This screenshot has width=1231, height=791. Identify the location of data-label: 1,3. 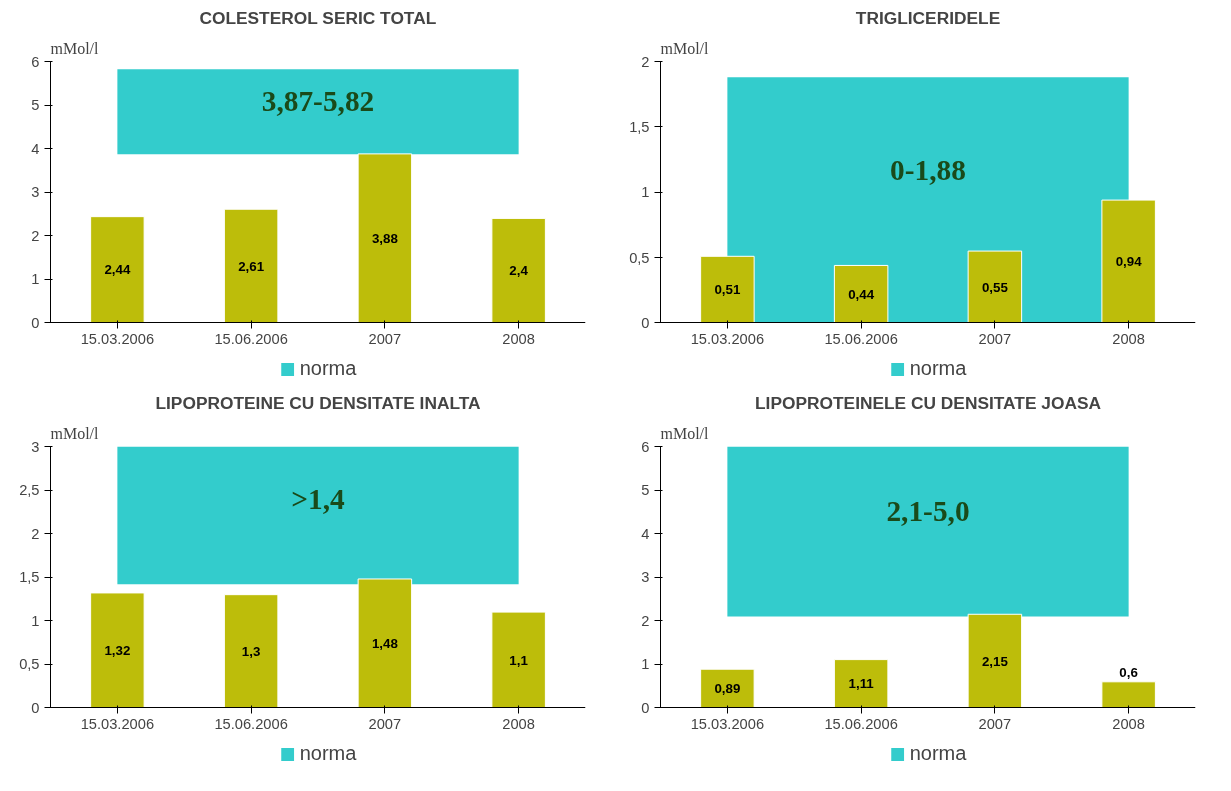
(251, 651).